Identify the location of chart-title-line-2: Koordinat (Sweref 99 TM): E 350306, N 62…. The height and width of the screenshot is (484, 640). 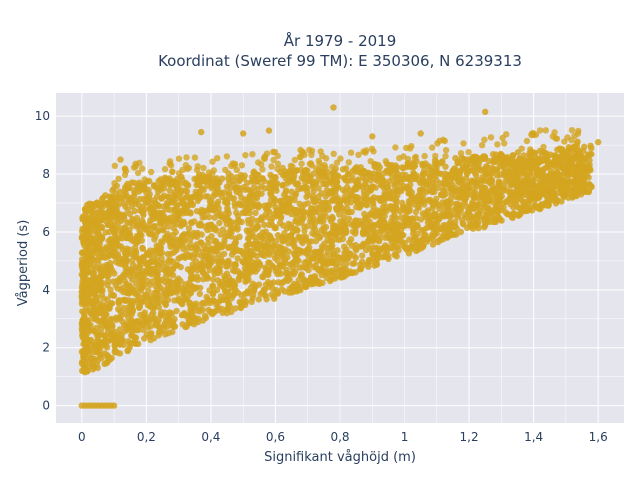
(340, 61).